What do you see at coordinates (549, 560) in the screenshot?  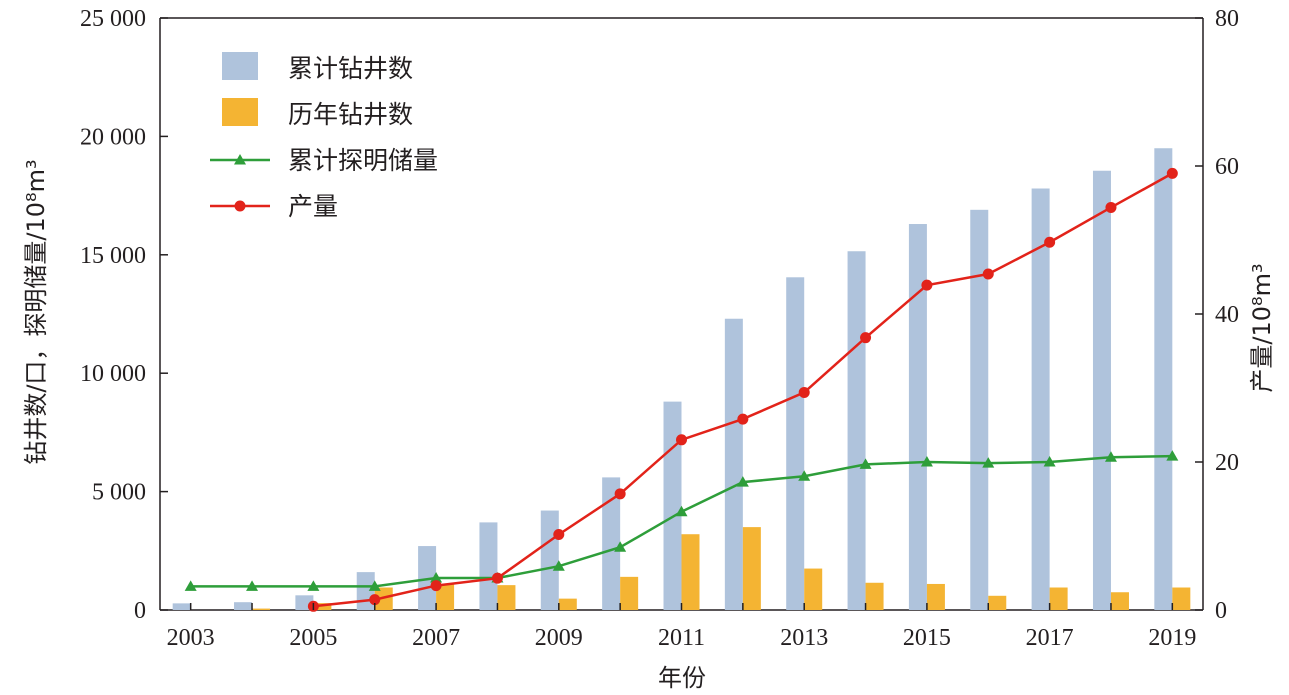 I see `bar-累计钻井数-2009` at bounding box center [549, 560].